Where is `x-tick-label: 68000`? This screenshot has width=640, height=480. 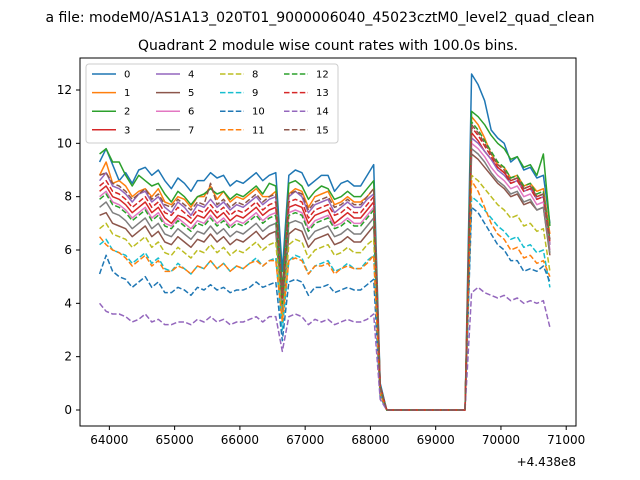
x-tick-label: 68000 is located at coordinates (370, 440).